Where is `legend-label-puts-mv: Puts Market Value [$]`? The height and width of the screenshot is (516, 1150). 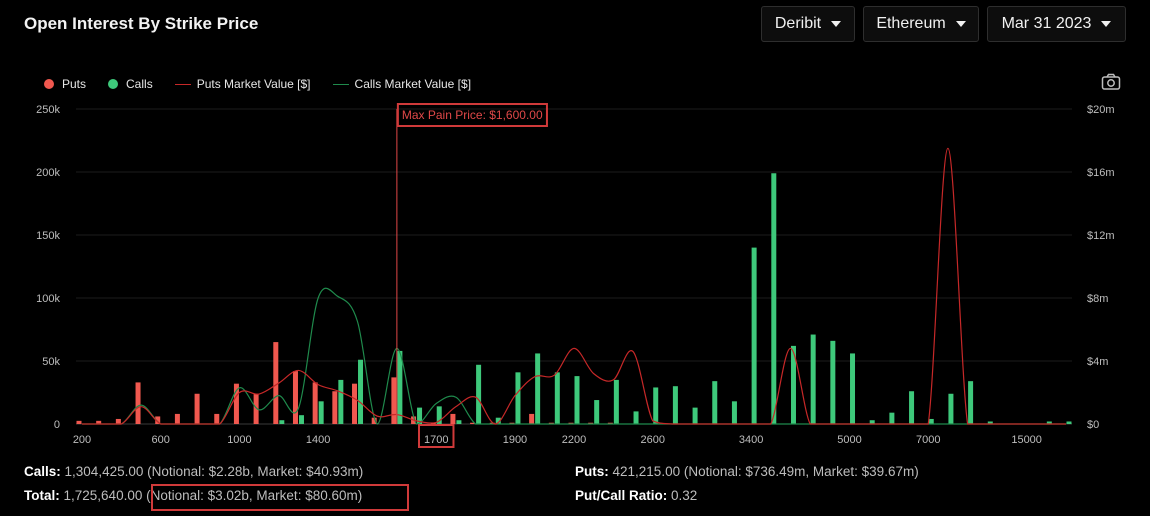 legend-label-puts-mv: Puts Market Value [$] is located at coordinates (253, 84).